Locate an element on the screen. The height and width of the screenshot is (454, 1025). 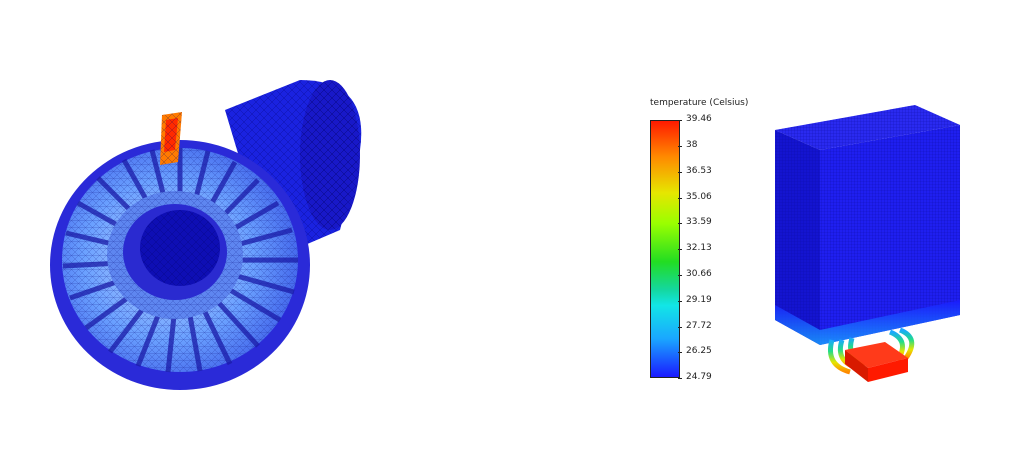
legend-tick-label: 35.06 is located at coordinates (699, 197).